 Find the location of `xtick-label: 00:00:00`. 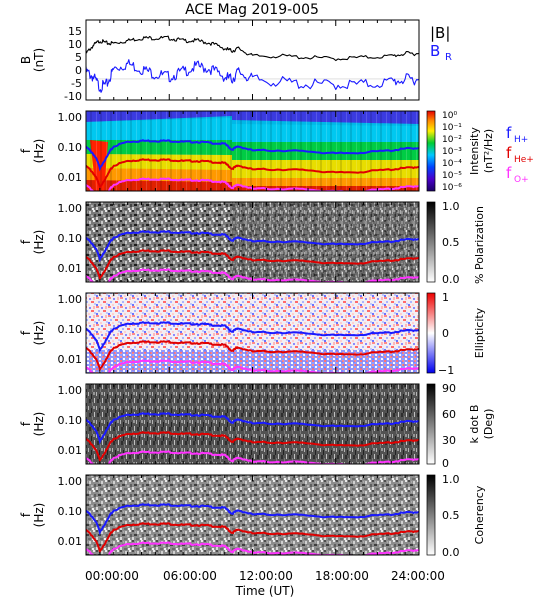

xtick-label: 00:00:00 is located at coordinates (112, 576).